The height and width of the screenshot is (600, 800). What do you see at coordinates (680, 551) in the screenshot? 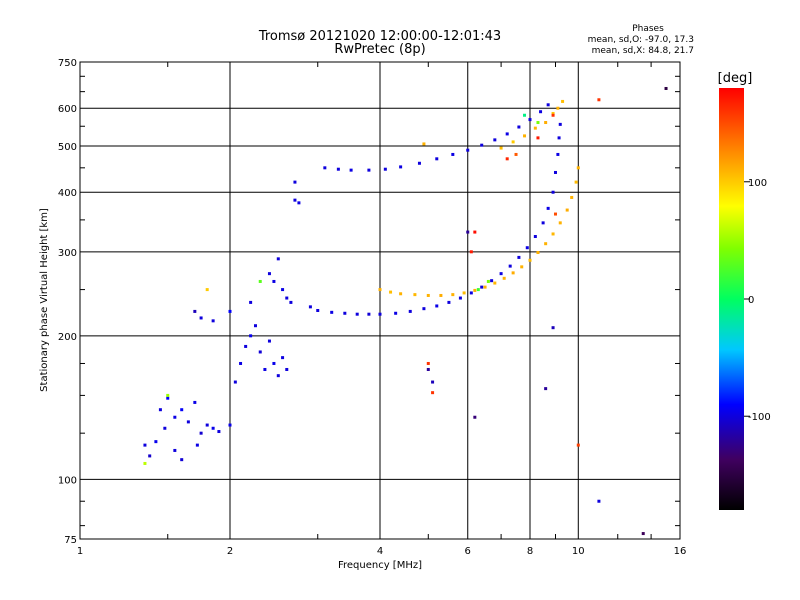
I see `x-tick-label: 16` at bounding box center [680, 551].